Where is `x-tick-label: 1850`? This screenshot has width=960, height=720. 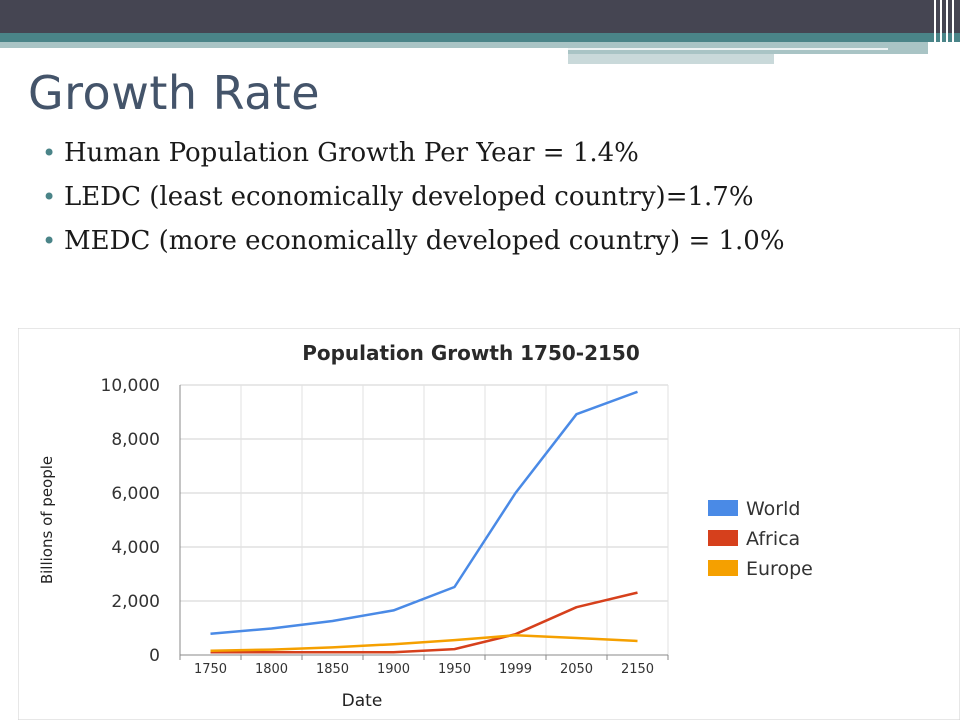 x-tick-label: 1850 is located at coordinates (332, 669).